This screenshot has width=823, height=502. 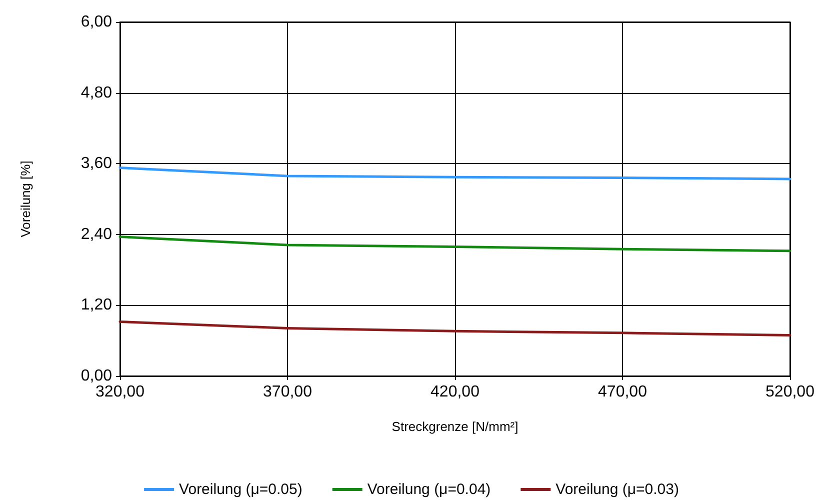 What do you see at coordinates (287, 392) in the screenshot?
I see `x-tick-label: 370,00` at bounding box center [287, 392].